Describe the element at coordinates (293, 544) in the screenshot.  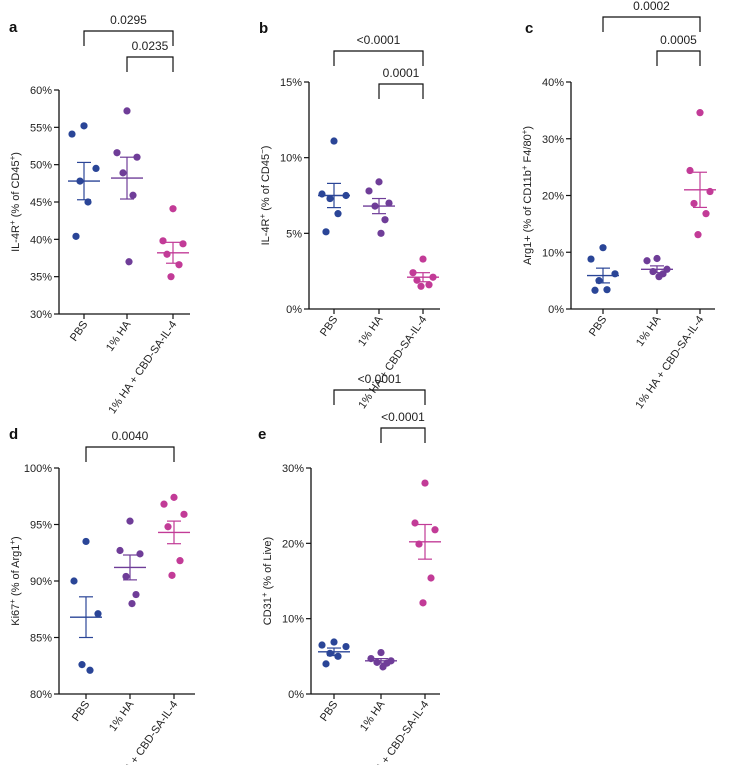
I see `y-tick-label: 20%` at that location.